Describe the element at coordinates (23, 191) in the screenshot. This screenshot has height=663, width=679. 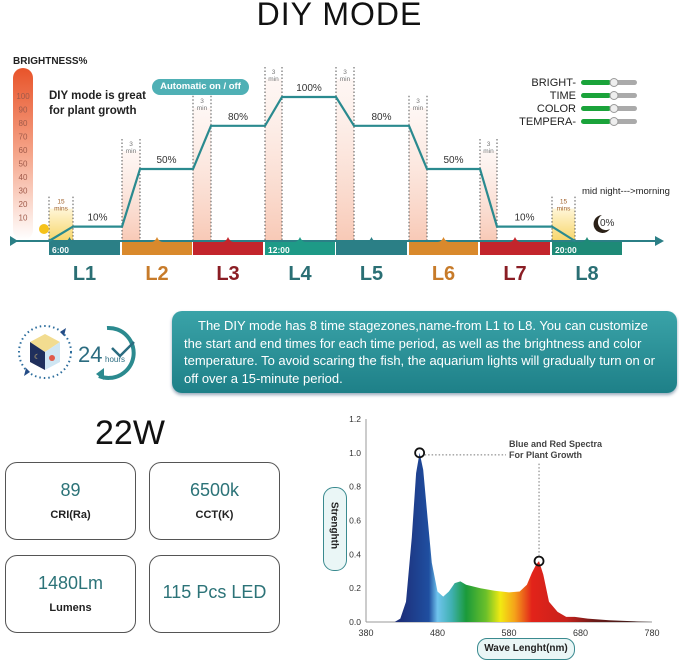
I see `brightness-tick: 30` at that location.